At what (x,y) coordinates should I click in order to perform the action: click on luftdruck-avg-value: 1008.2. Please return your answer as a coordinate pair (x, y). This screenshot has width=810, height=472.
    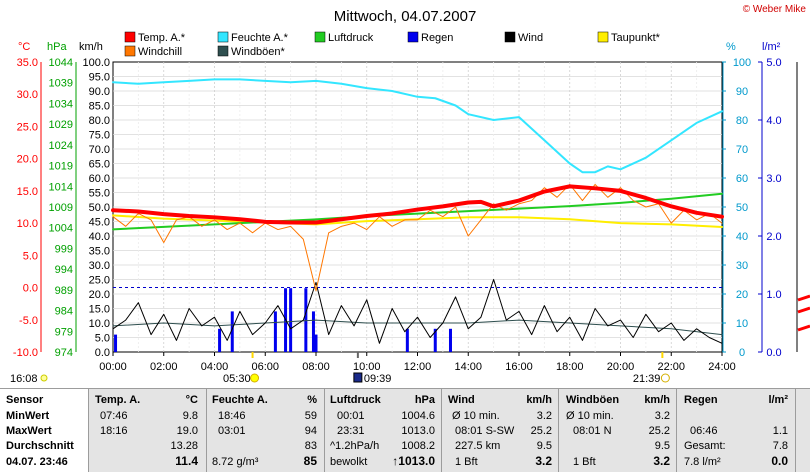
    Looking at the image, I should click on (418, 446).